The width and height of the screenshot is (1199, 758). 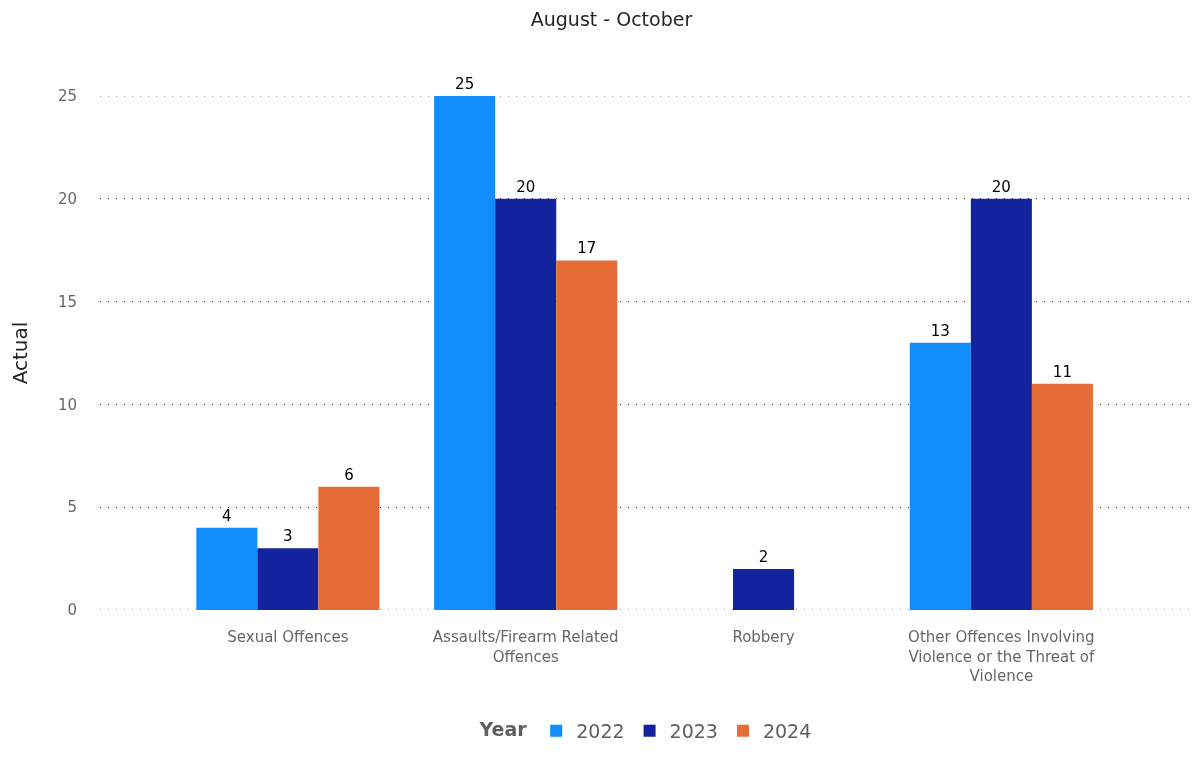 What do you see at coordinates (1062, 371) in the screenshot?
I see `data-label: 11` at bounding box center [1062, 371].